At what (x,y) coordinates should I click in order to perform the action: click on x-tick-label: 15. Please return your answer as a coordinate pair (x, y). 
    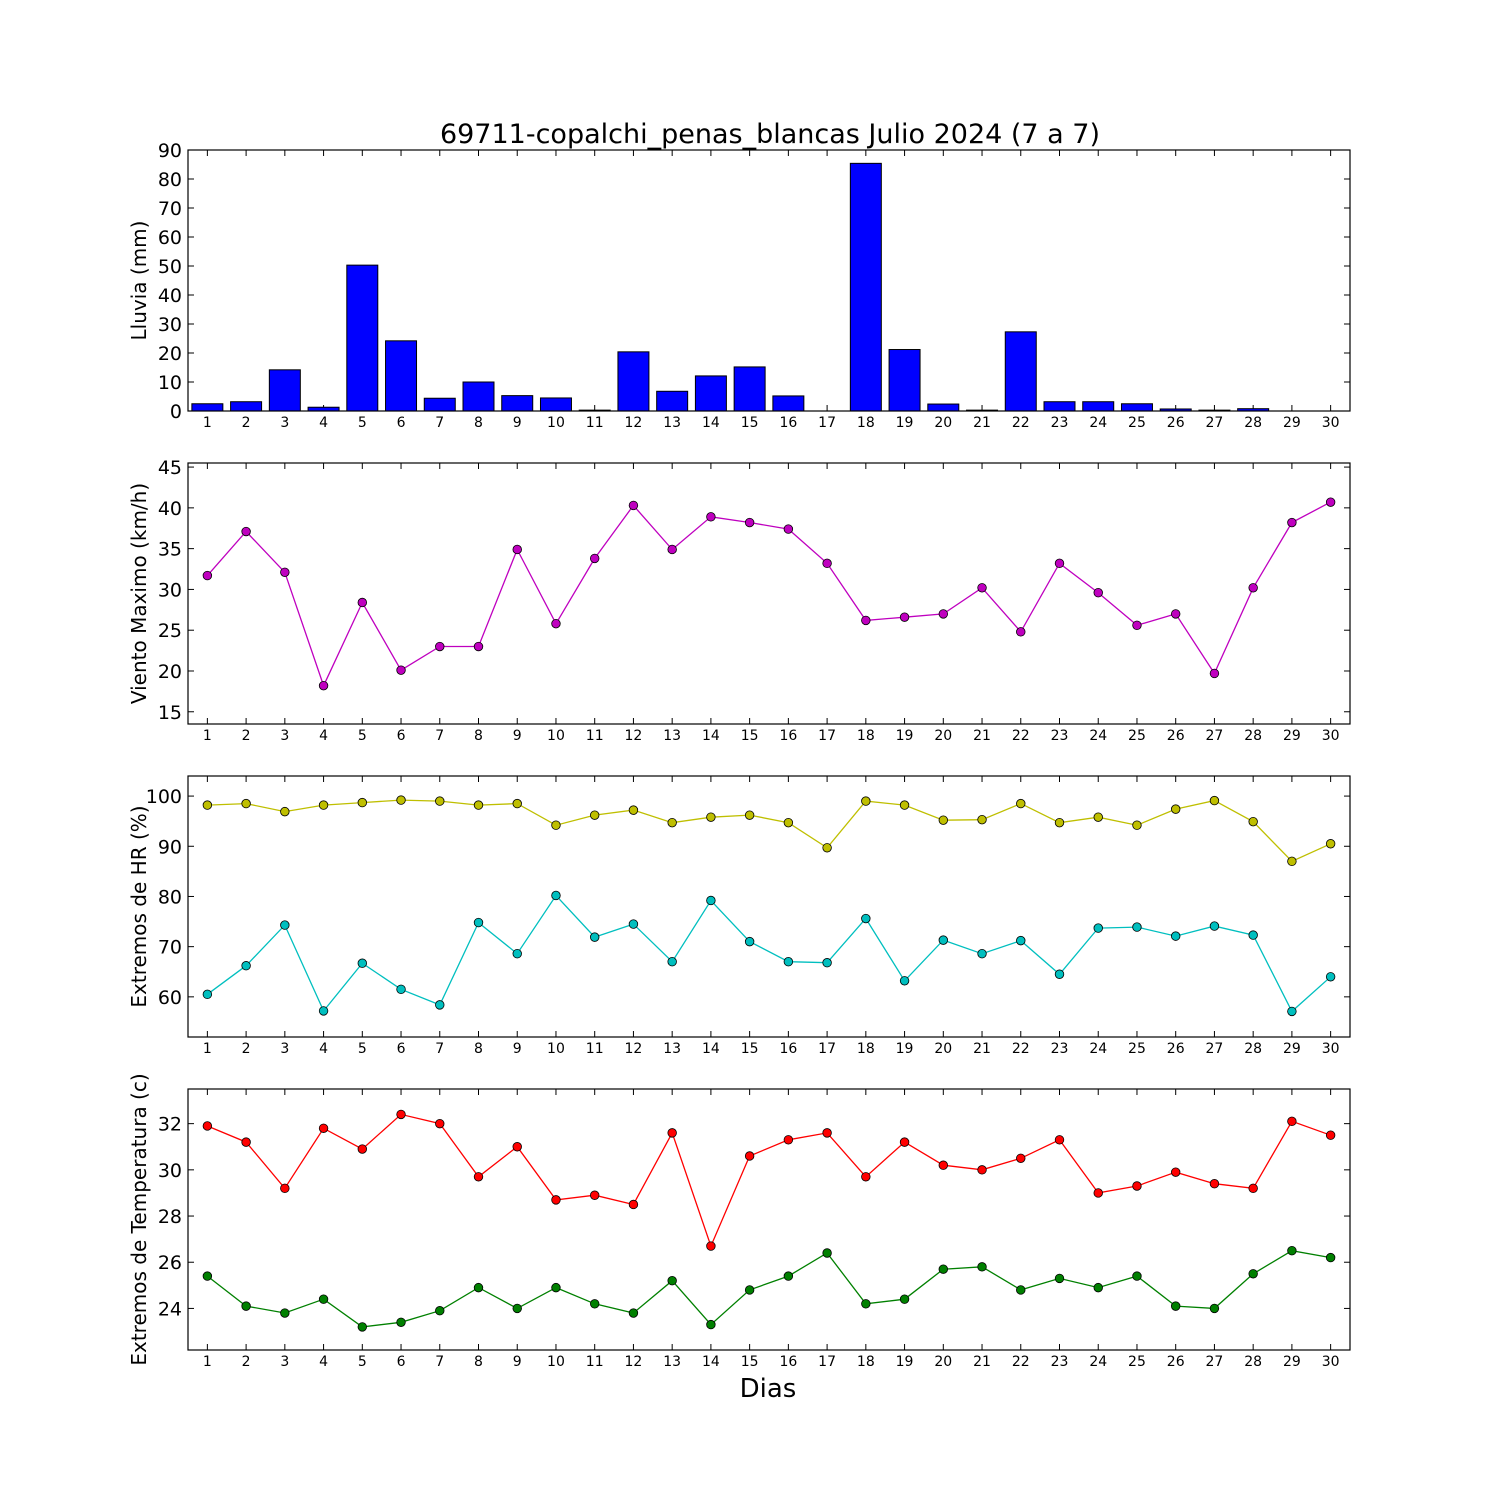
    Looking at the image, I should click on (750, 1049).